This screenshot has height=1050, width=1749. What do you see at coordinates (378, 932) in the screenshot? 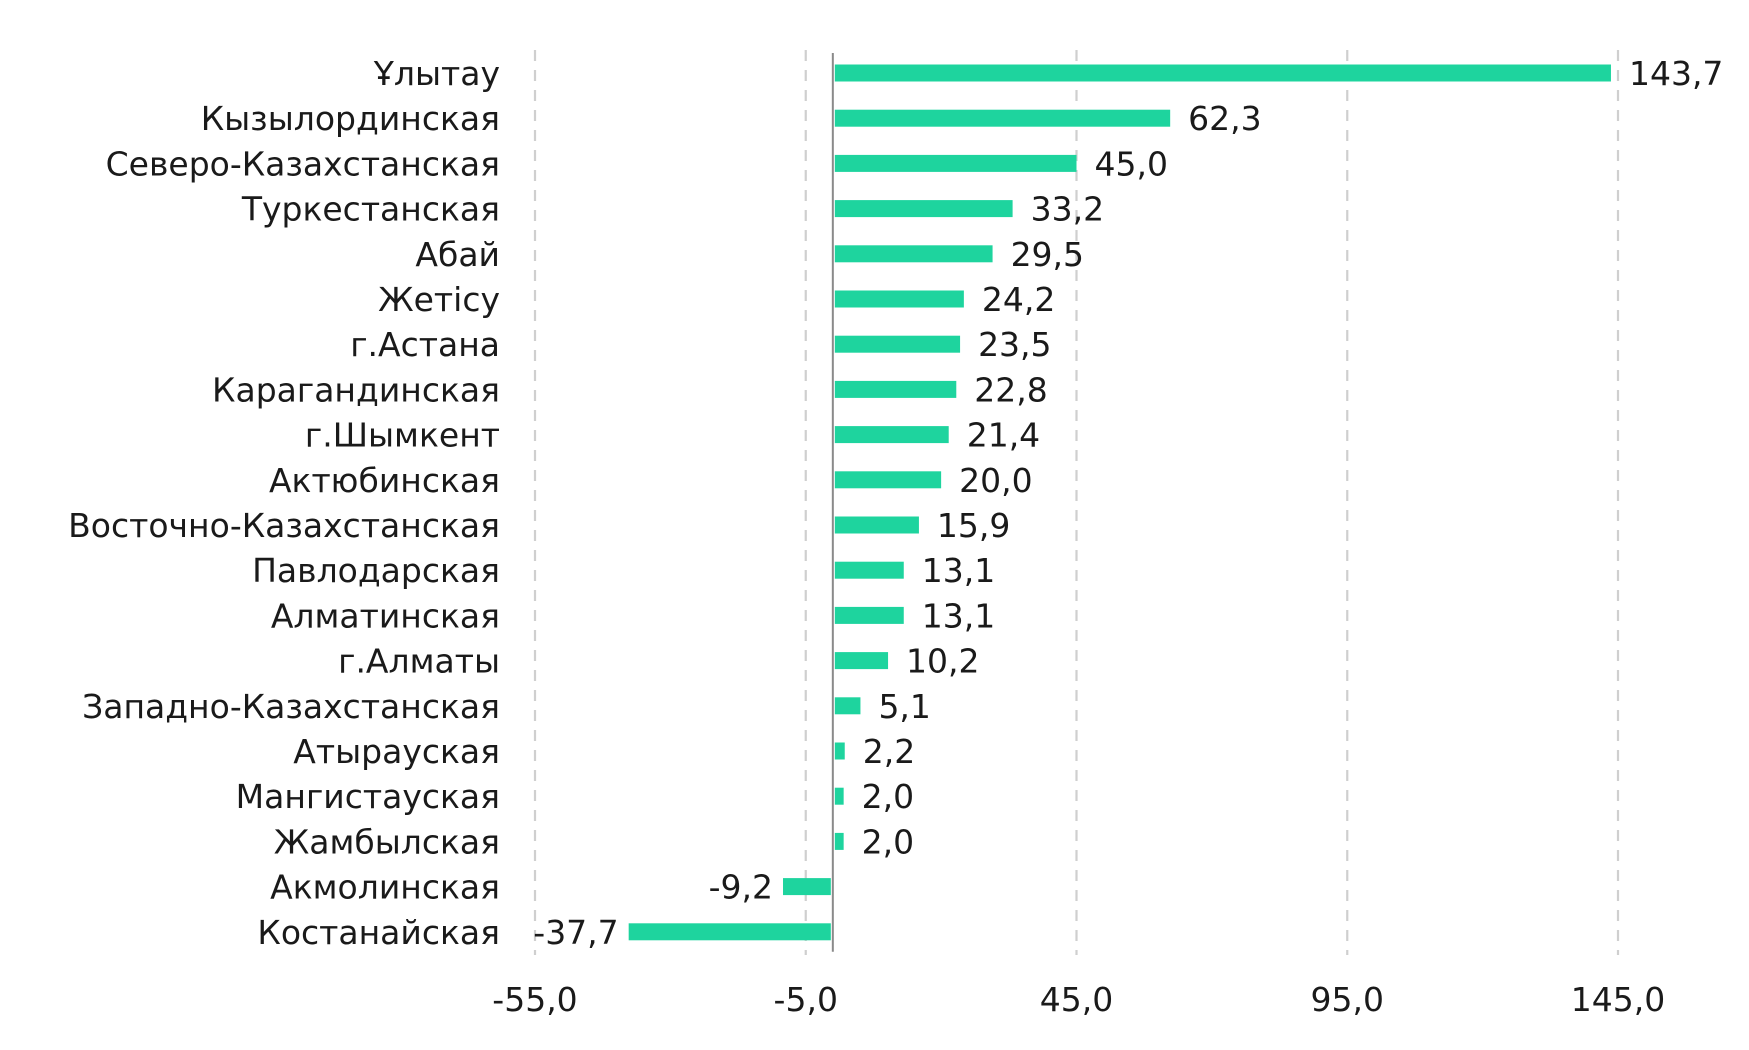
I see `category-label: Костанайская` at bounding box center [378, 932].